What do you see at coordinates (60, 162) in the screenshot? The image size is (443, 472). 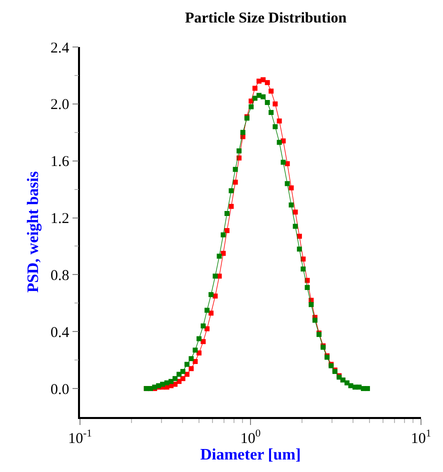 I see `y-tick-label: 1.6` at bounding box center [60, 162].